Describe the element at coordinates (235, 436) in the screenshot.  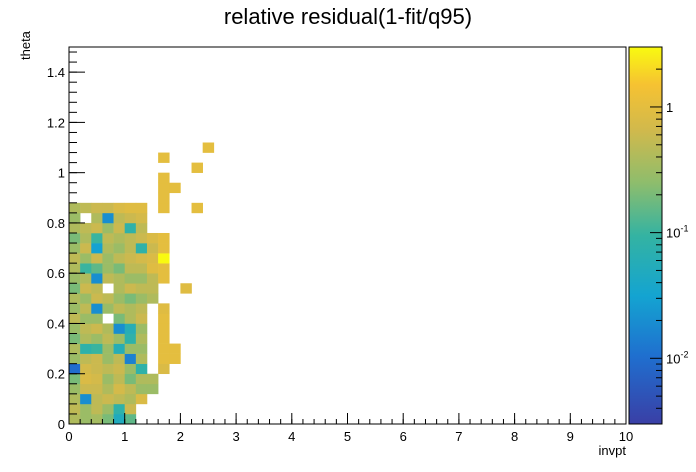
I see `x-tick-label: 3` at that location.